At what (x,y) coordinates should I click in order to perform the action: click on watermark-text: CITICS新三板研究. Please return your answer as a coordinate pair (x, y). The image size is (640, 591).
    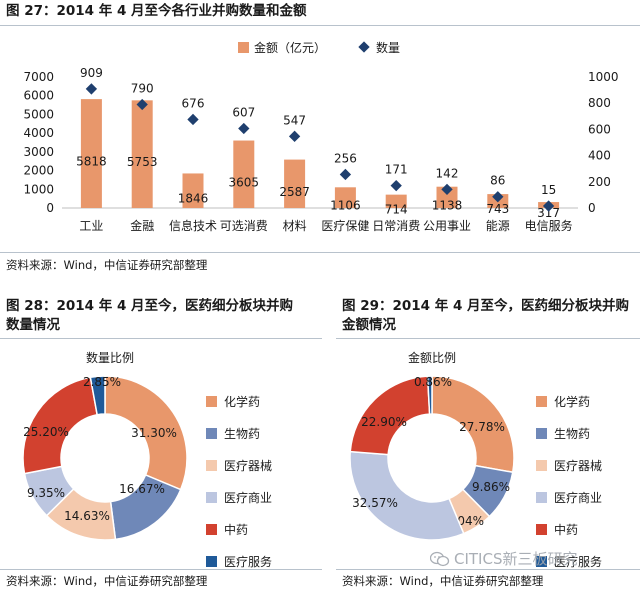
    Looking at the image, I should click on (516, 559).